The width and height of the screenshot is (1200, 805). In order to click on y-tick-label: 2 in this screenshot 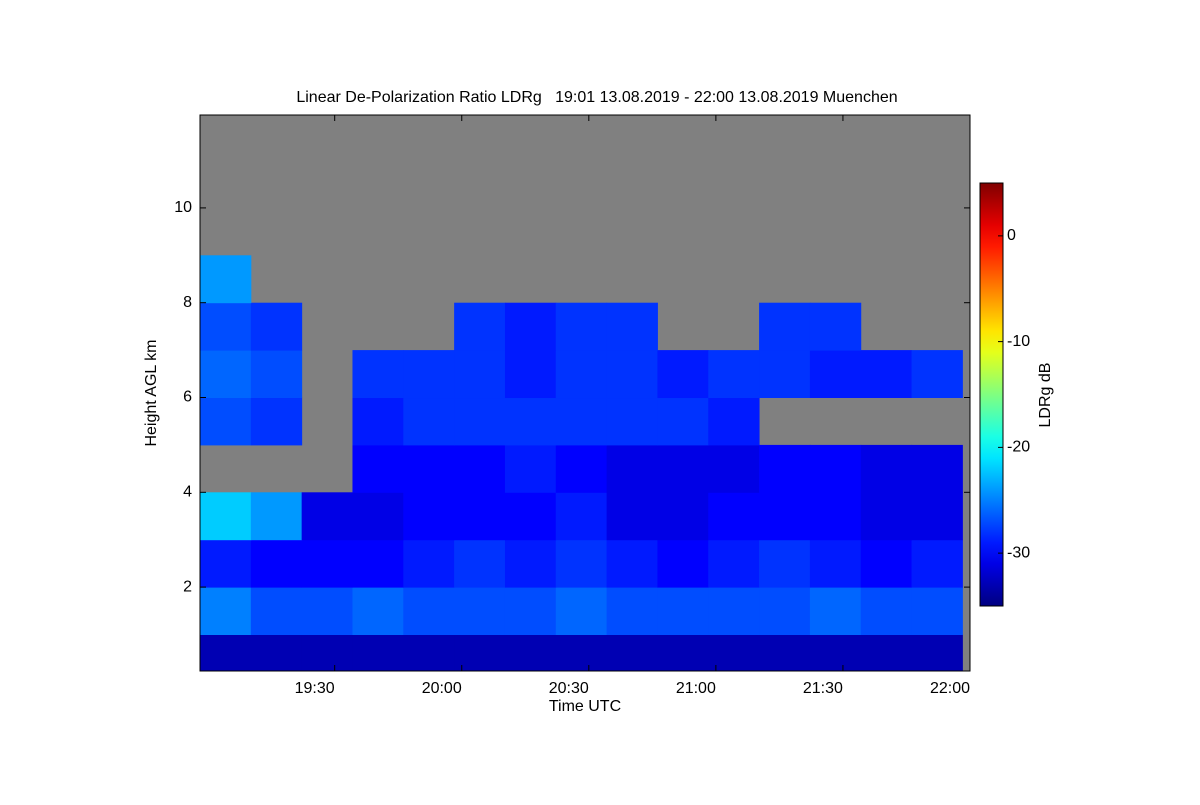, I will do `click(187, 586)`.